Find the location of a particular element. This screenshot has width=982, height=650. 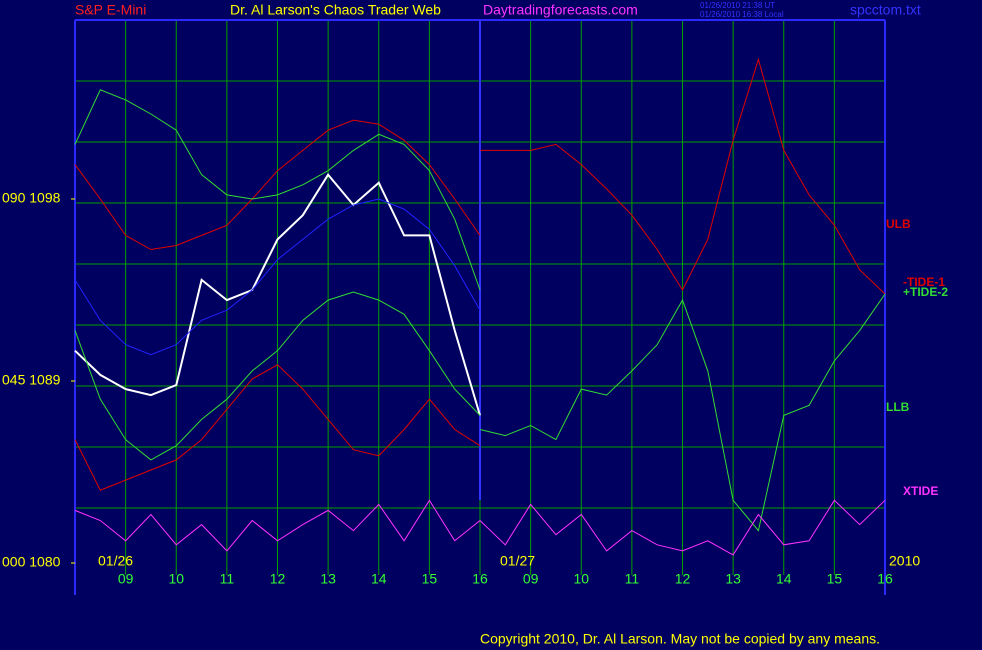

y-tick-label: 090 1098 is located at coordinates (31, 198).